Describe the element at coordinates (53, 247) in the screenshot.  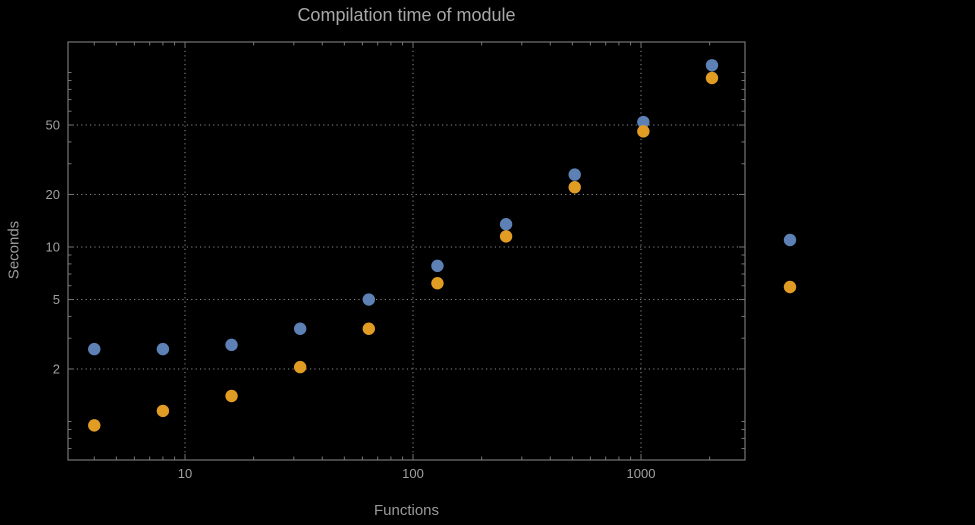
I see `tick-label-y-10: 10` at that location.